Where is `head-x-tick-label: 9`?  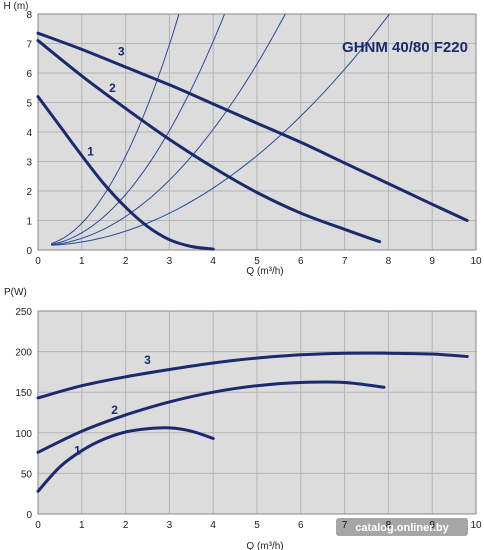
head-x-tick-label: 9 is located at coordinates (432, 261).